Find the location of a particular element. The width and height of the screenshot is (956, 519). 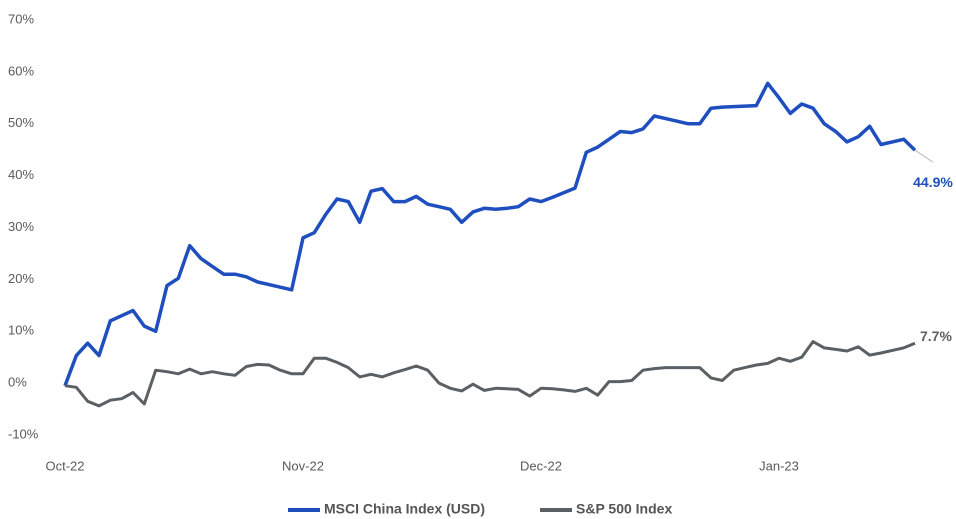

x-tick-label: Oct-22 is located at coordinates (64, 465).